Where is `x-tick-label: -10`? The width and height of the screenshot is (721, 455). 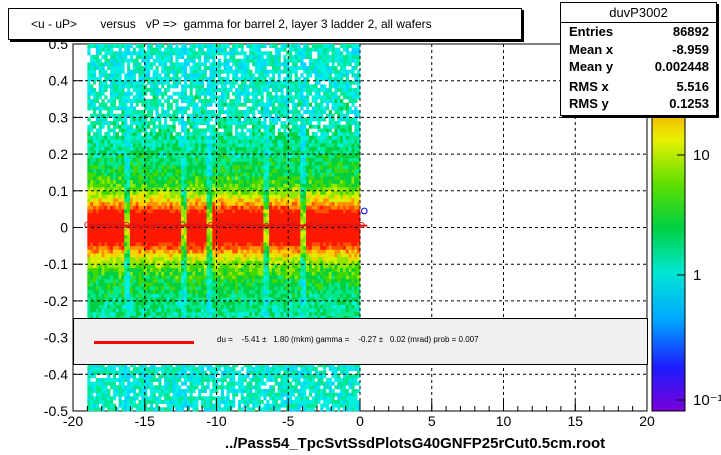
x-tick-label: -10 is located at coordinates (216, 421).